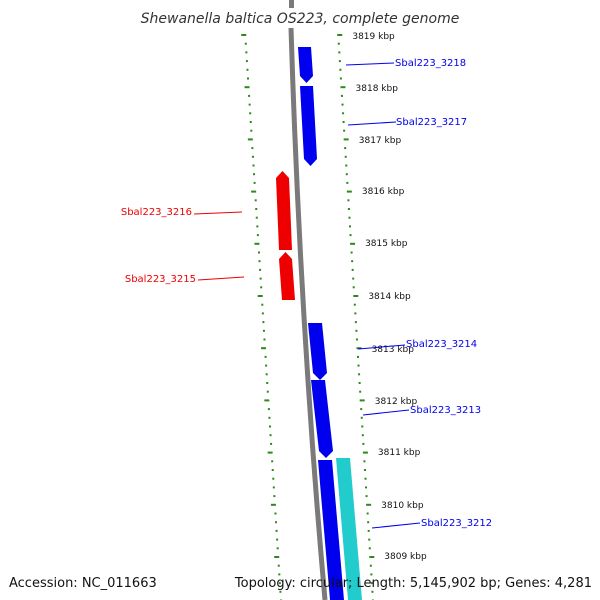  Describe the element at coordinates (386, 244) in the screenshot. I see `scale-label-3815: 3815 kbp` at that location.